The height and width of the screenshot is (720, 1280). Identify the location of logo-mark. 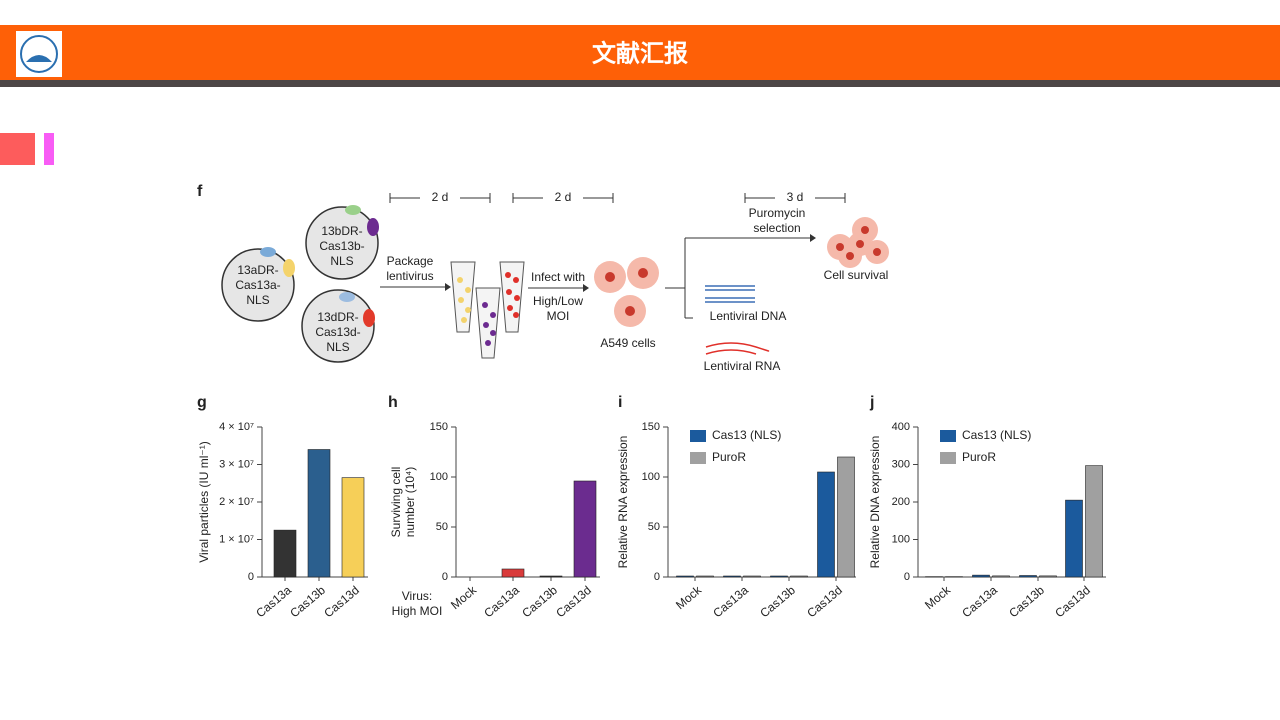
(39, 58).